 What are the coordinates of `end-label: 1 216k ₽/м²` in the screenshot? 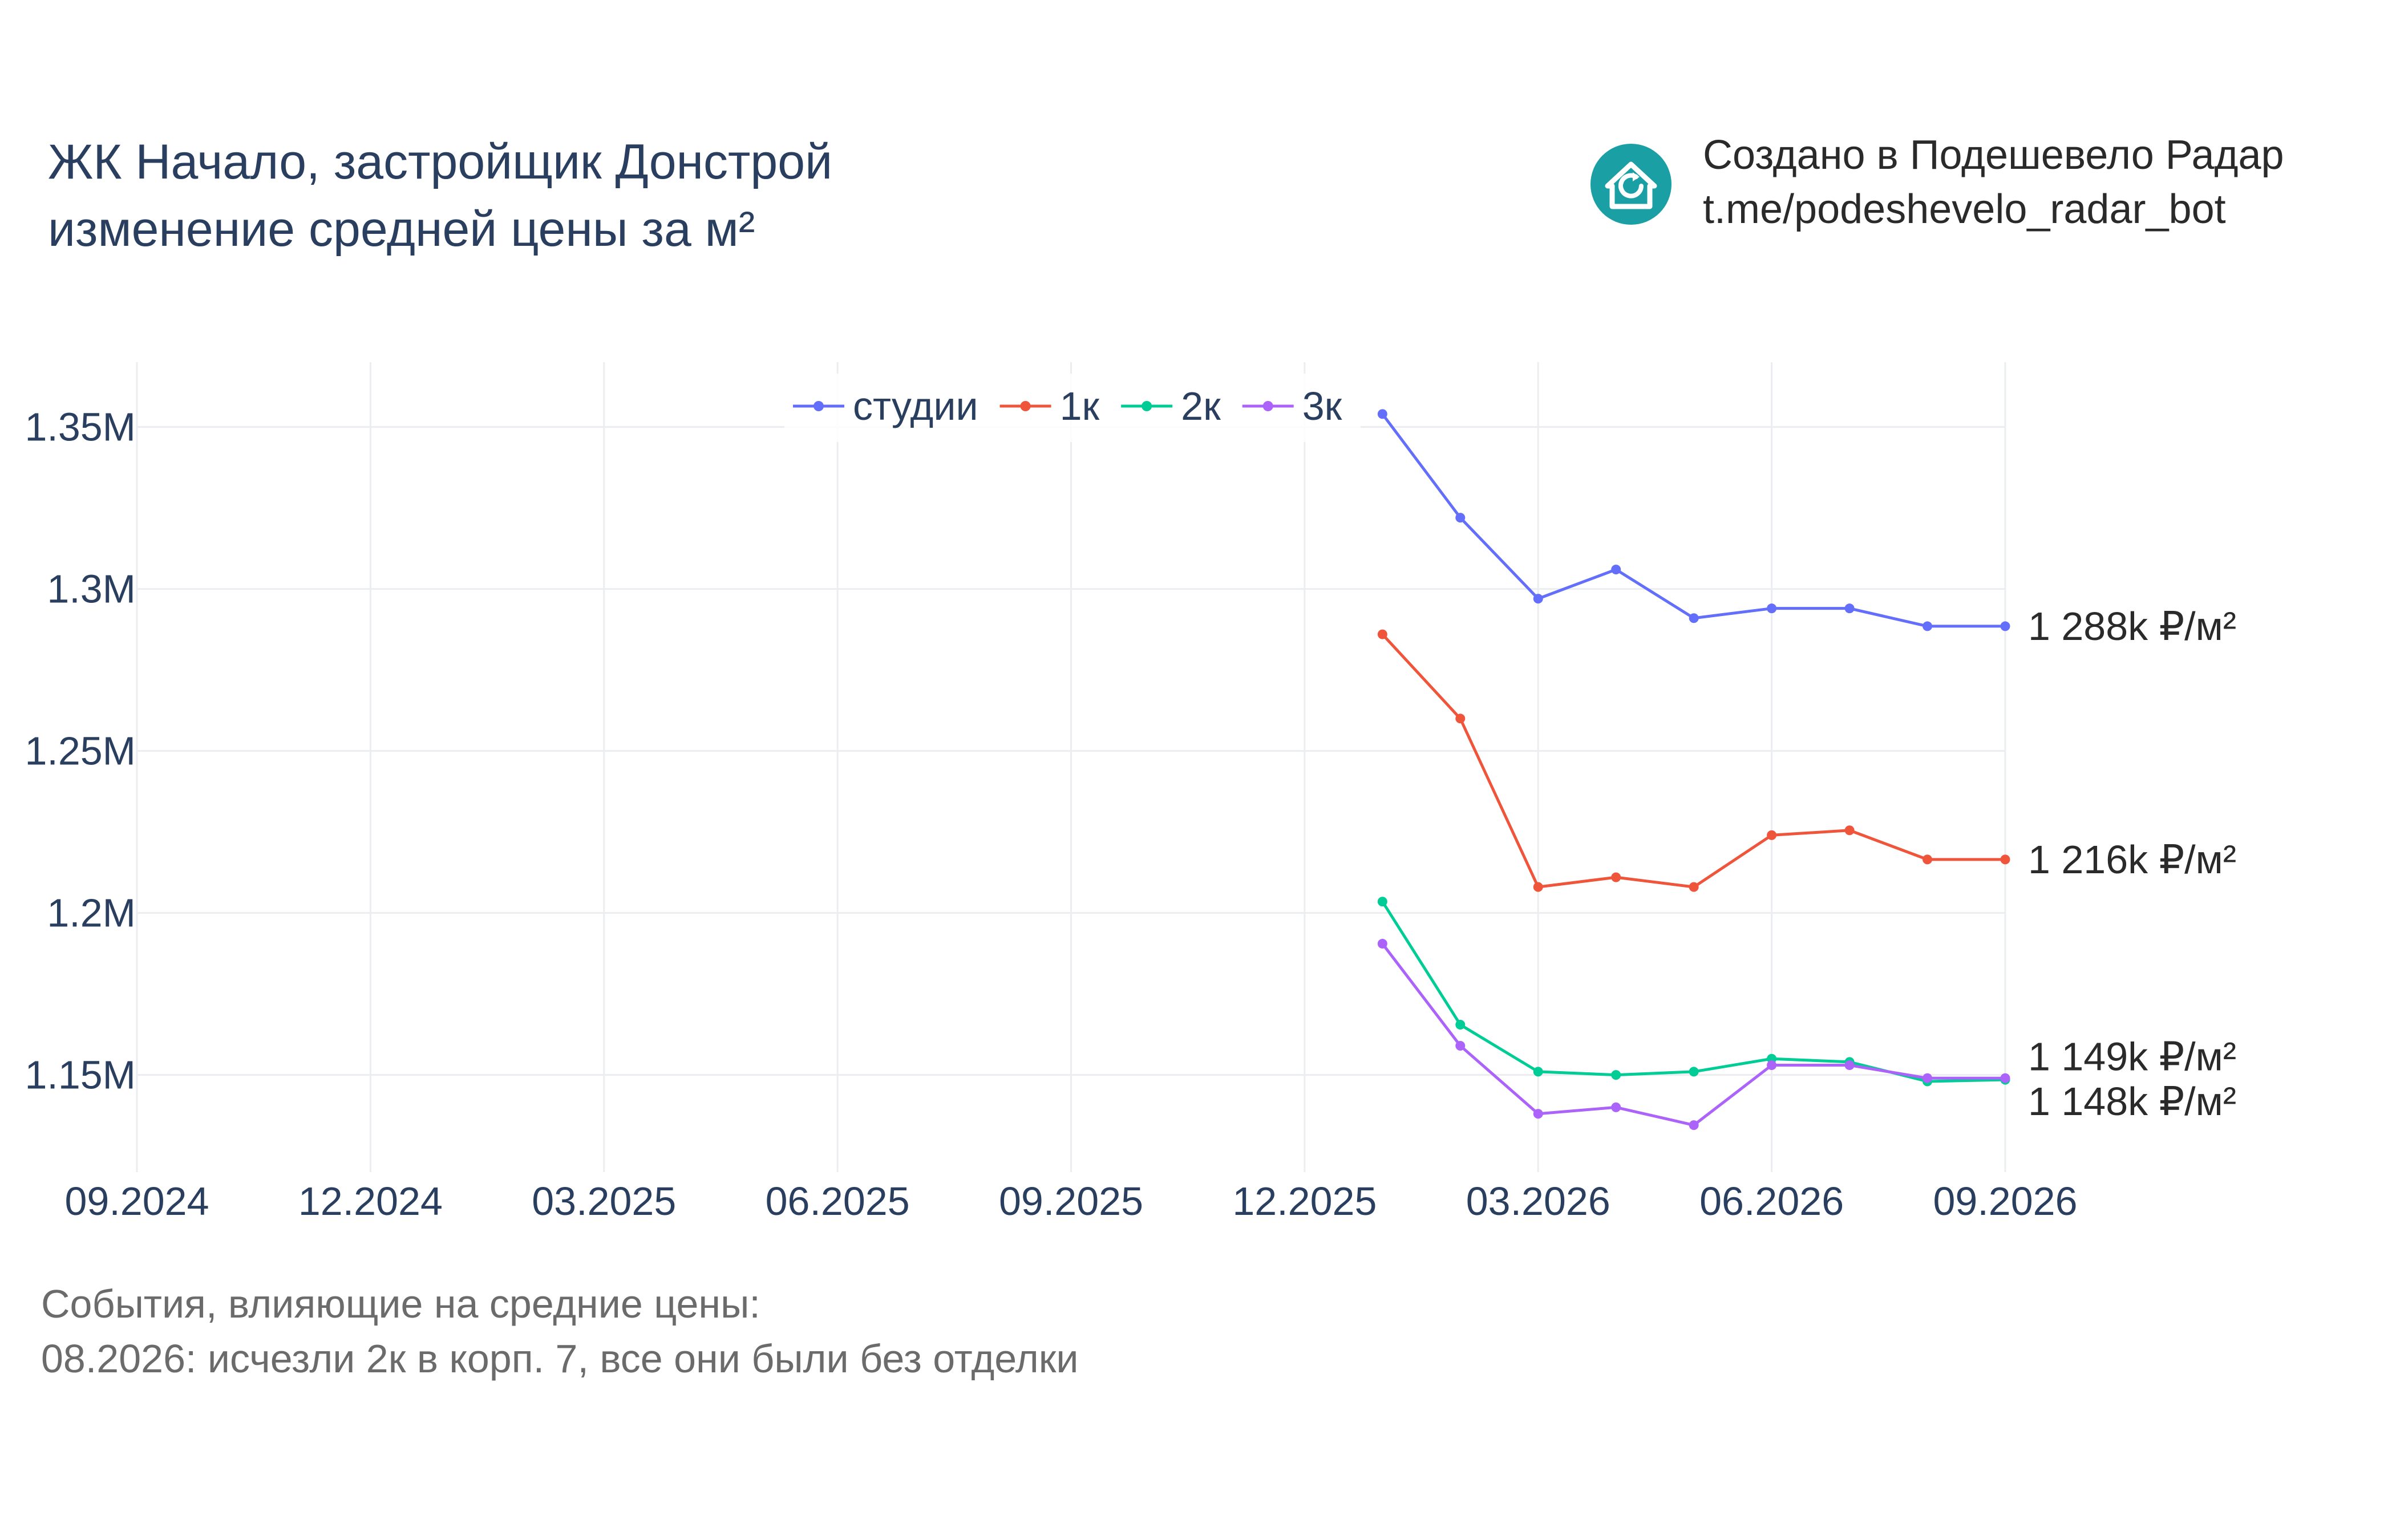 It's located at (2132, 859).